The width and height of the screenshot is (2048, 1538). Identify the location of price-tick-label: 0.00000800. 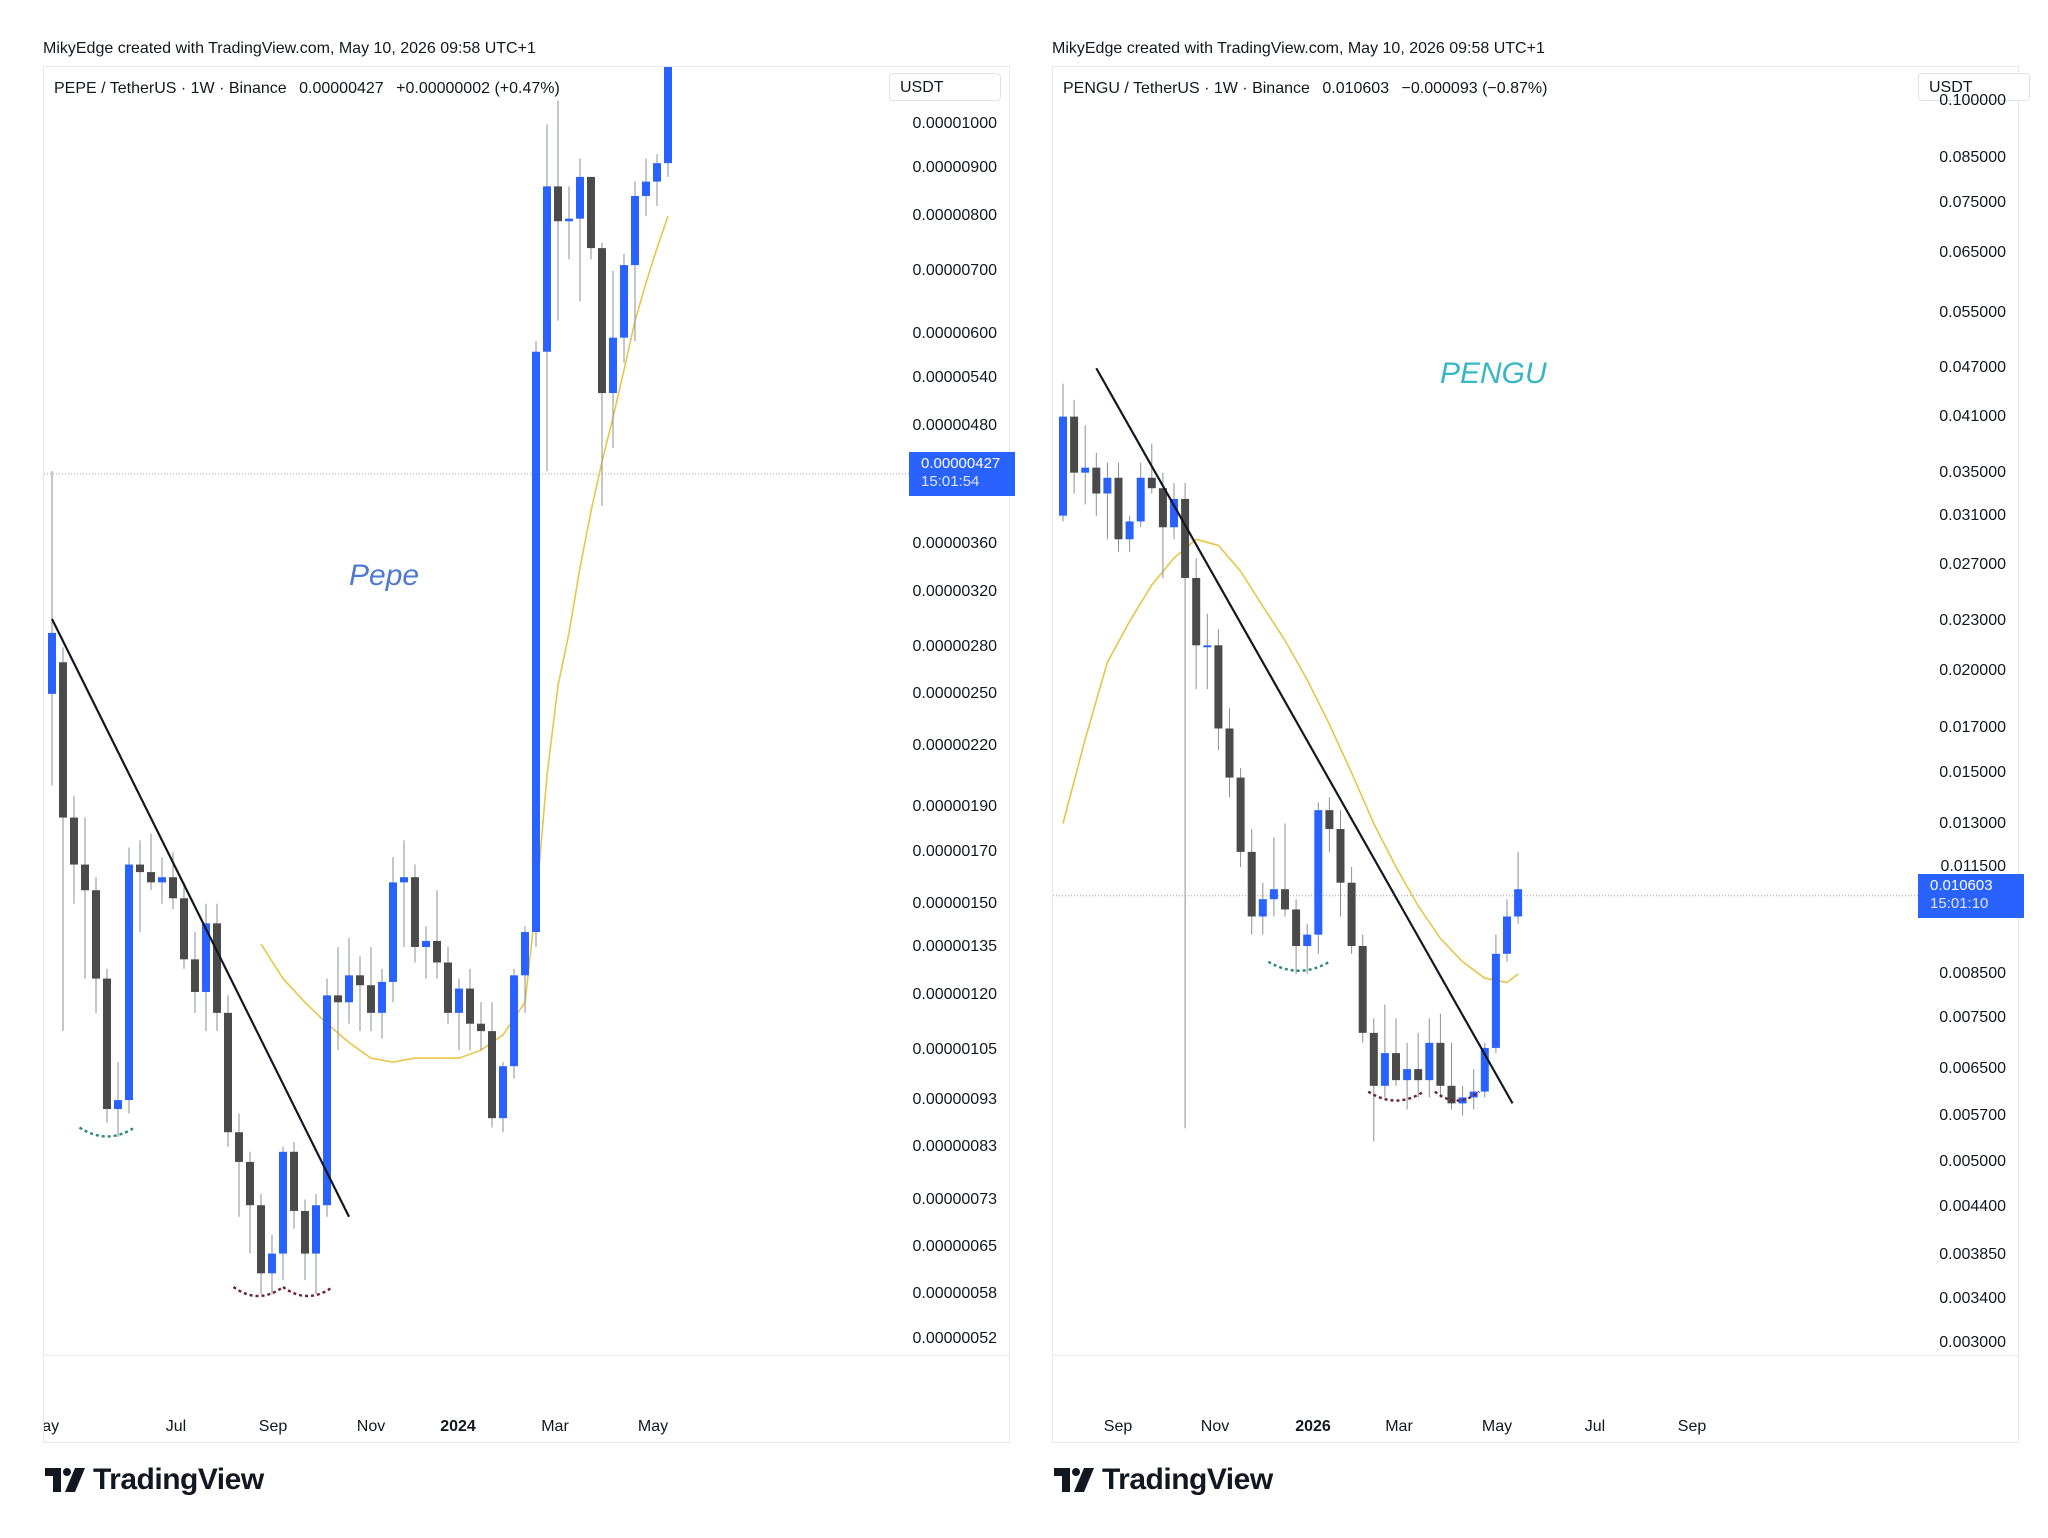
(954, 216).